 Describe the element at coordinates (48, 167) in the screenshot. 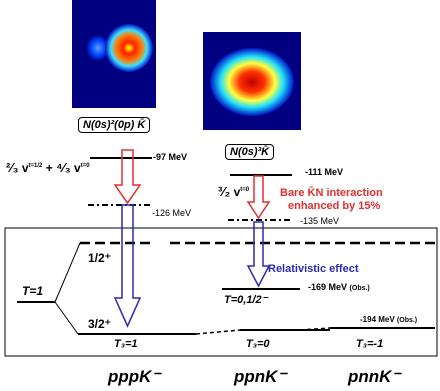

I see `coupling-formula: ²⁄₃ vt=1/2 + ⁴⁄₃ vt=0` at that location.